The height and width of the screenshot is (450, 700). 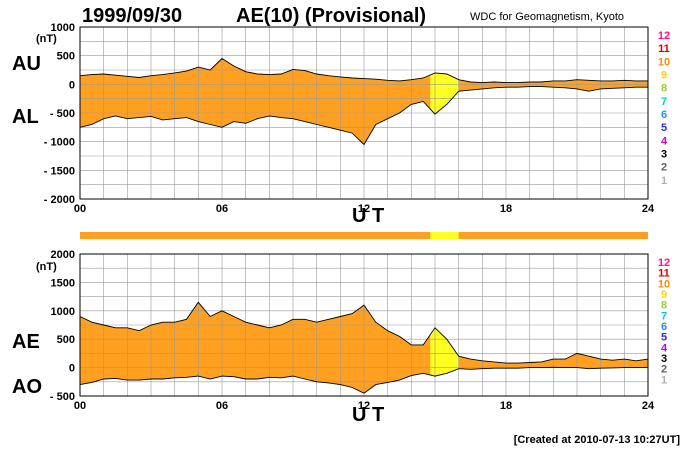 What do you see at coordinates (26, 342) in the screenshot?
I see `ae-series-label: AE` at bounding box center [26, 342].